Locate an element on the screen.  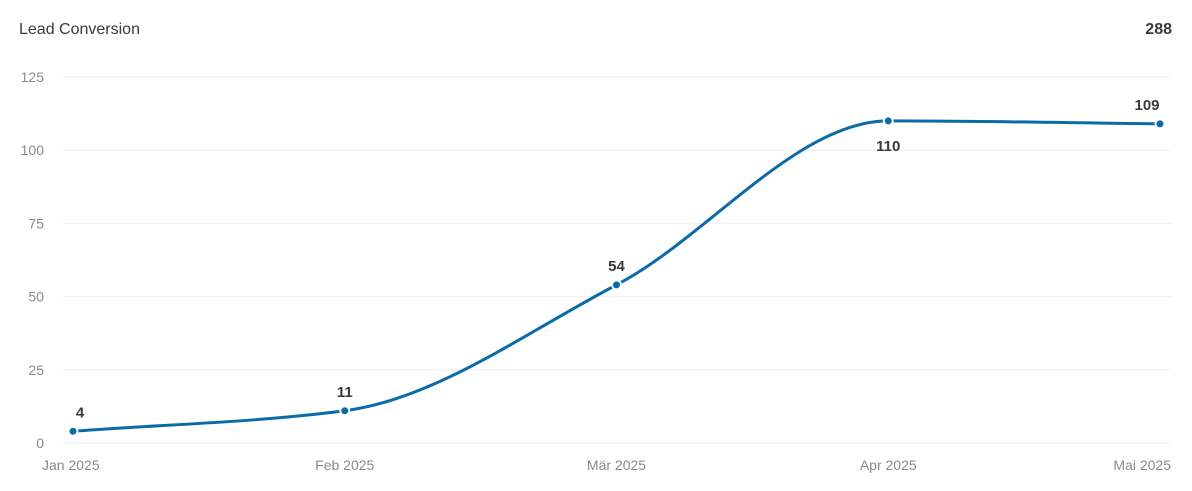
data-label: 109 is located at coordinates (1146, 105).